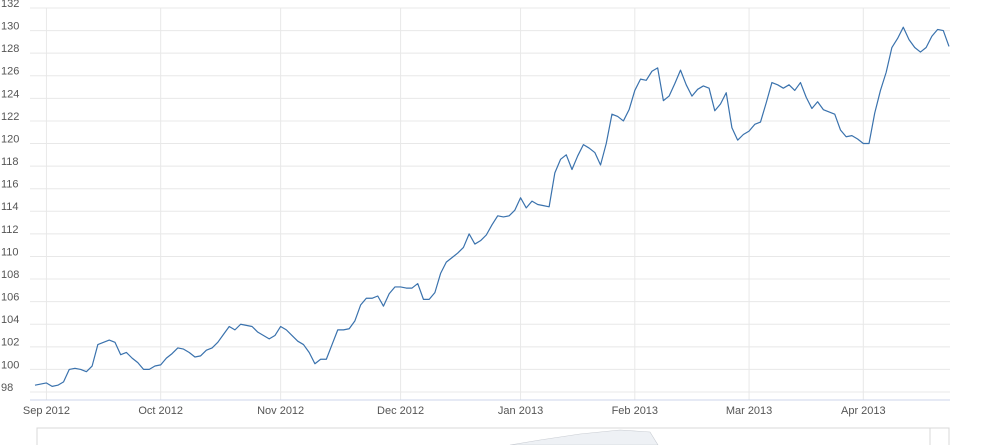  I want to click on y-tick-label: 108, so click(10, 275).